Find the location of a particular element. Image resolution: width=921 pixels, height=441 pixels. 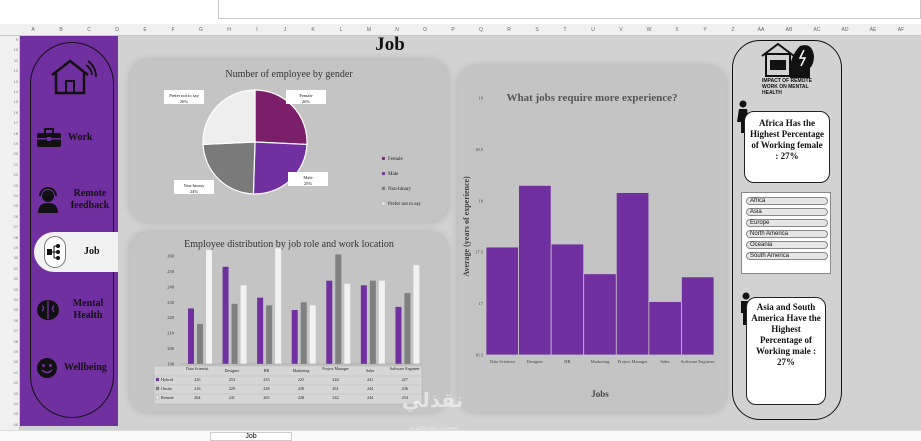

column-header-cell: H is located at coordinates (229, 30).